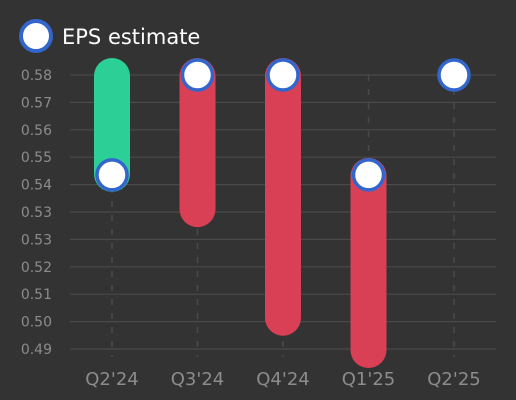 Image resolution: width=516 pixels, height=400 pixels. What do you see at coordinates (36, 76) in the screenshot?
I see `y-tick-label: 0.58` at bounding box center [36, 76].